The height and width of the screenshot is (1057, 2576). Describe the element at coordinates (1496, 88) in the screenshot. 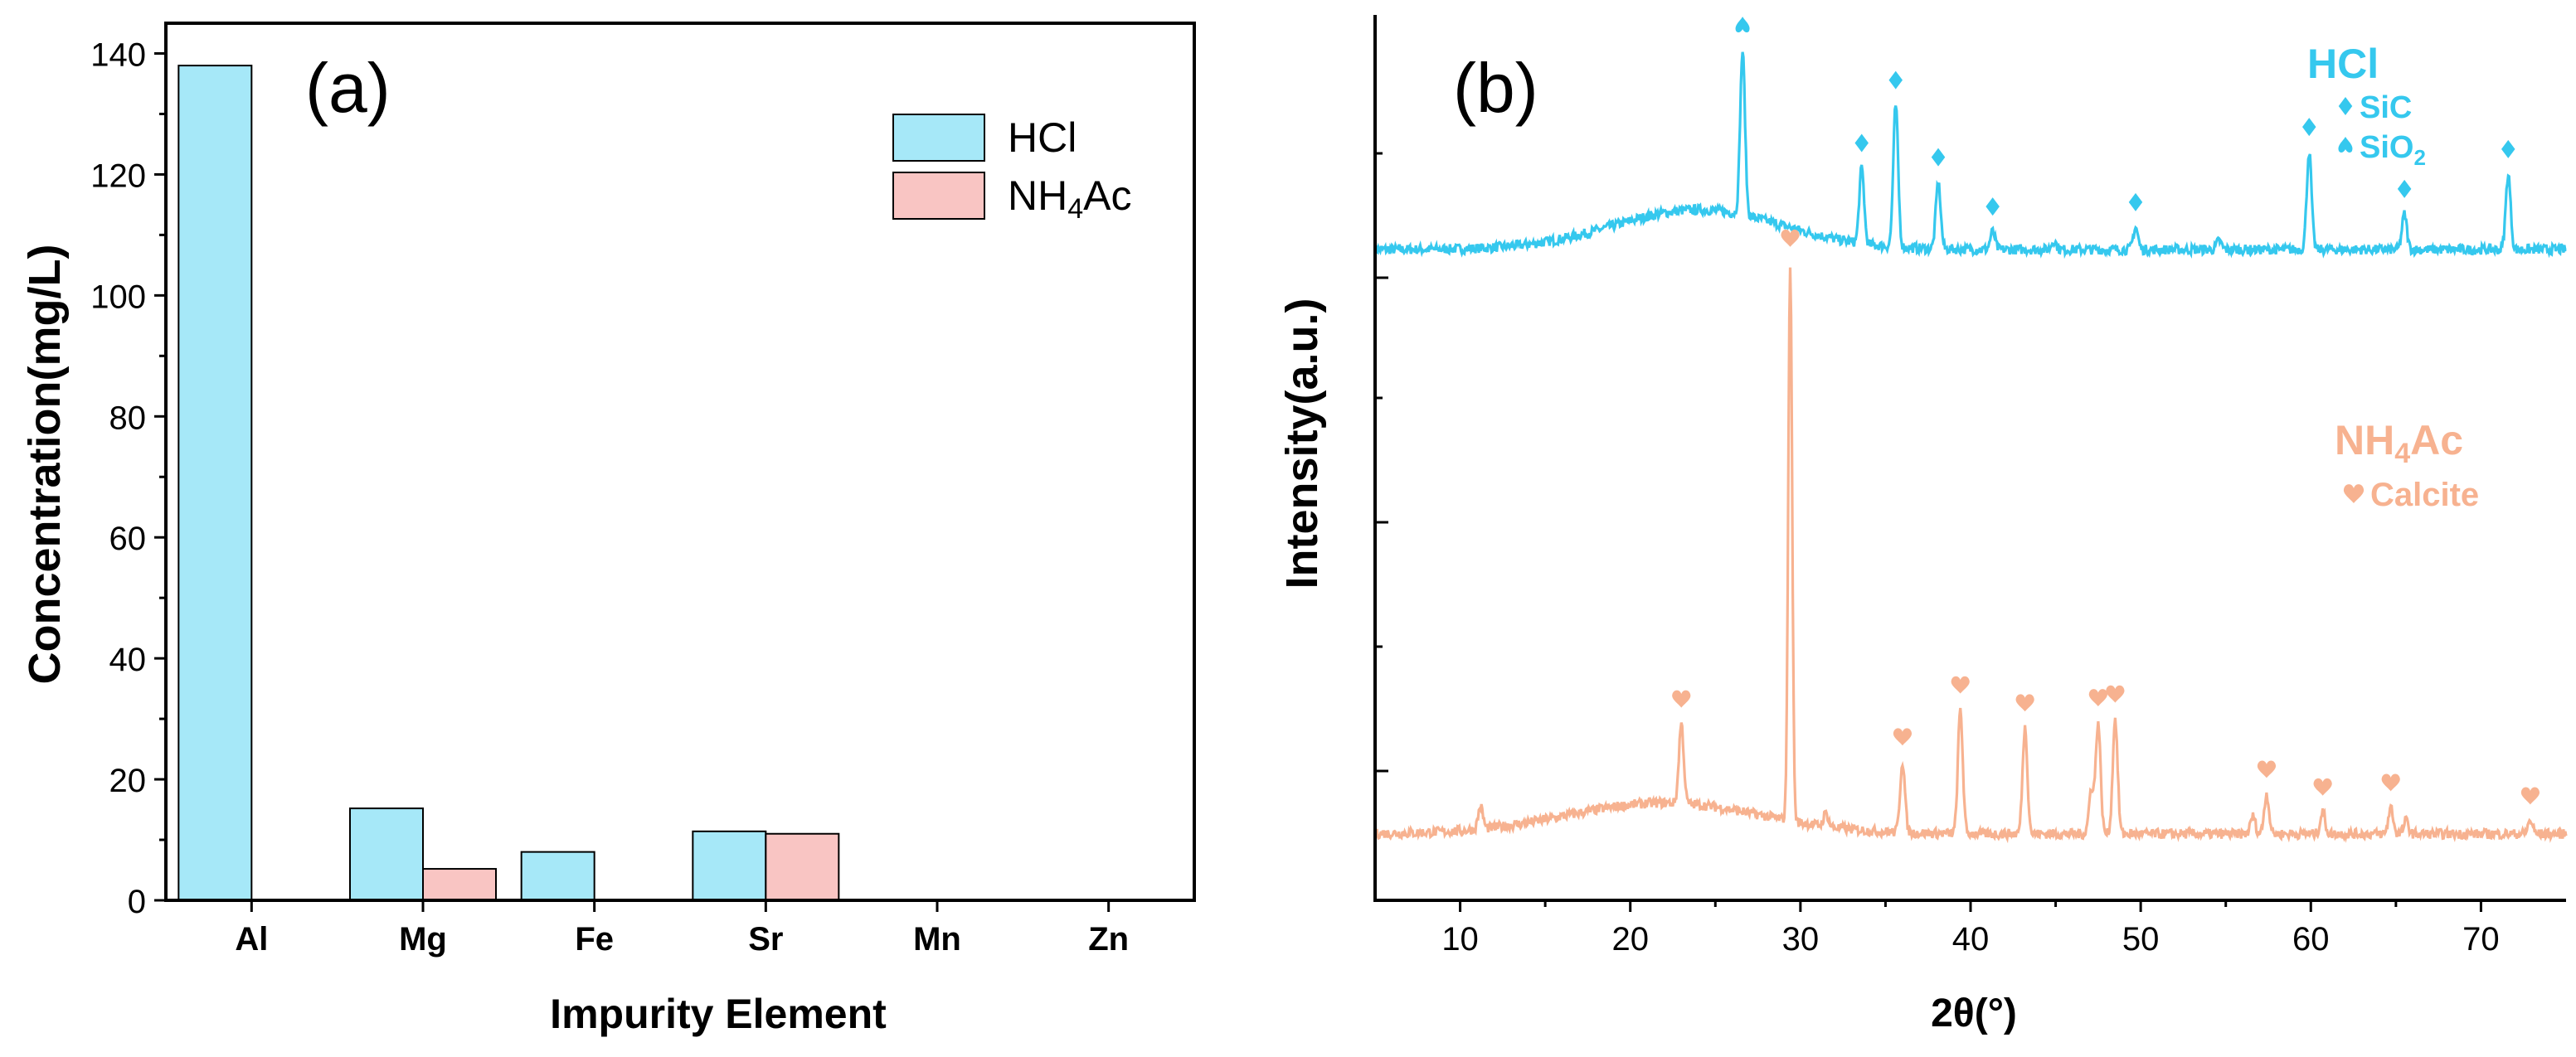

I see `panel-b-label: (b)` at that location.